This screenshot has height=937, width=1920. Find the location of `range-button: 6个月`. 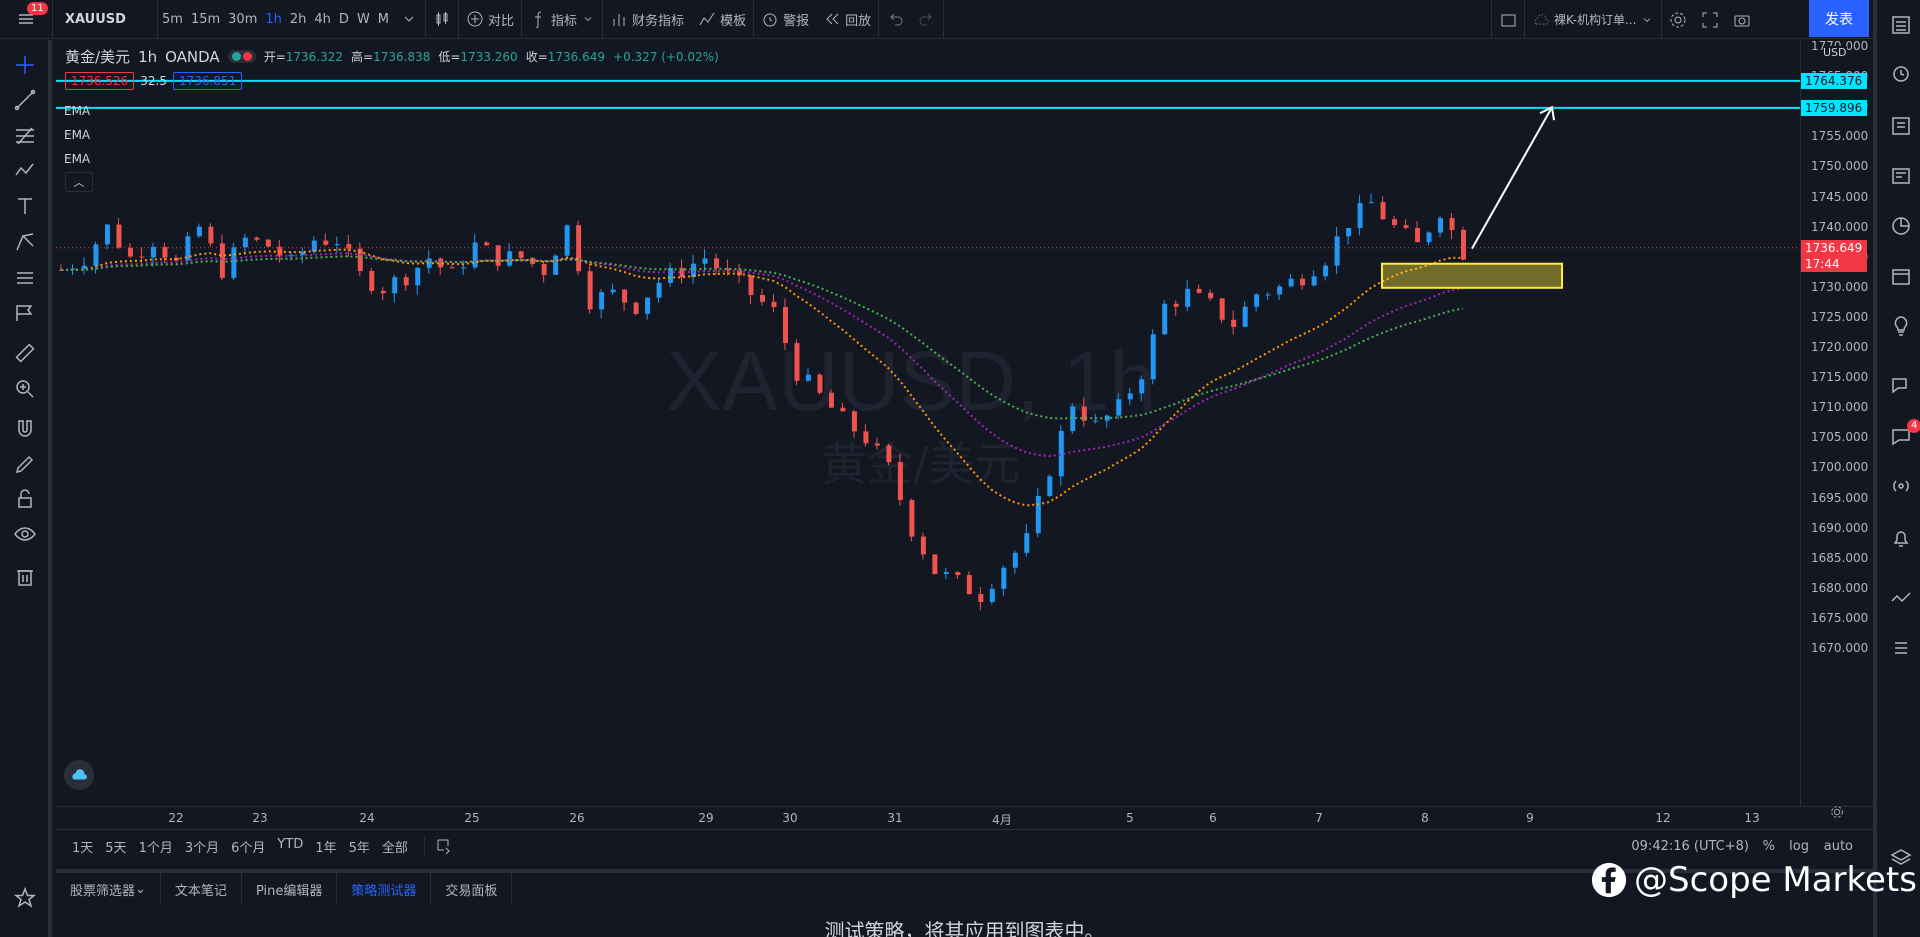

range-button: 6个月 is located at coordinates (248, 848).